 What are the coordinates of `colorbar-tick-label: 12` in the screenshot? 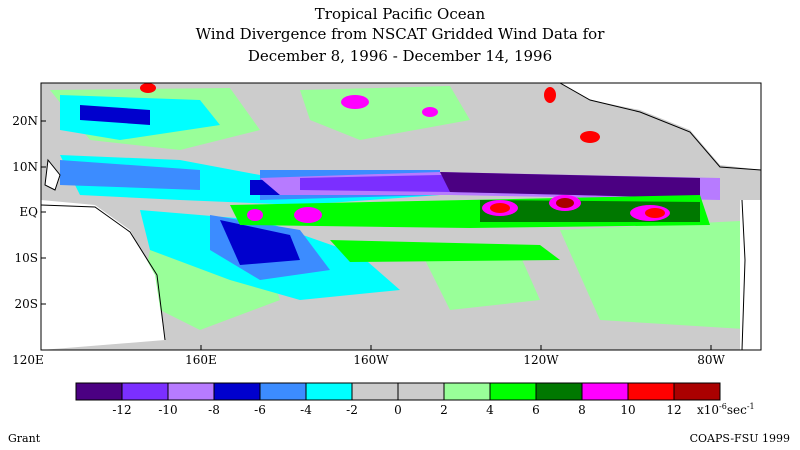 It's located at (673, 410).